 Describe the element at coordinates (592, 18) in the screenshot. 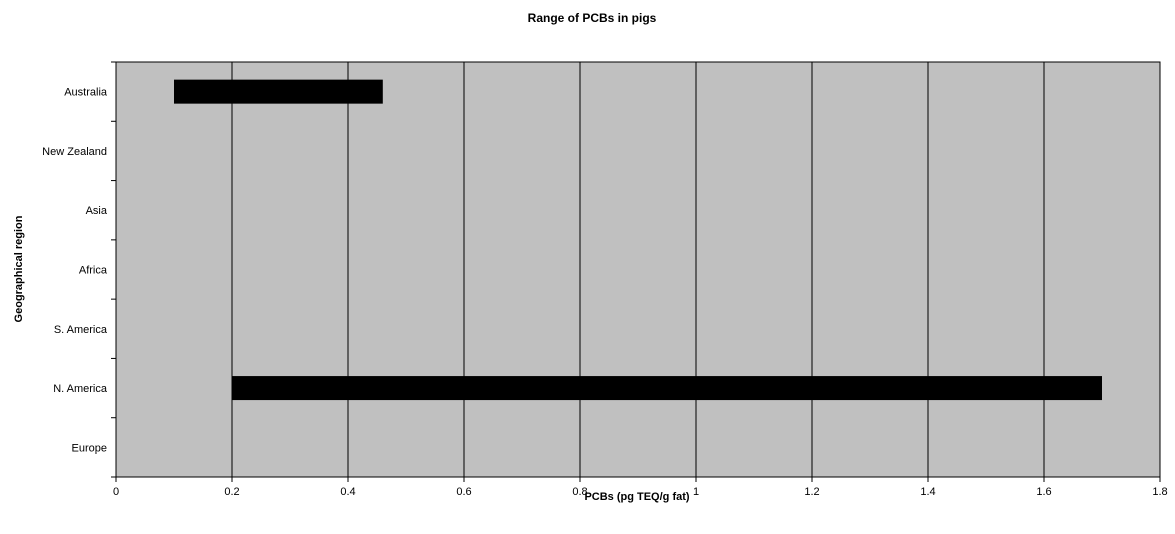

I see `chart-title: Range of PCBs in pigs` at that location.